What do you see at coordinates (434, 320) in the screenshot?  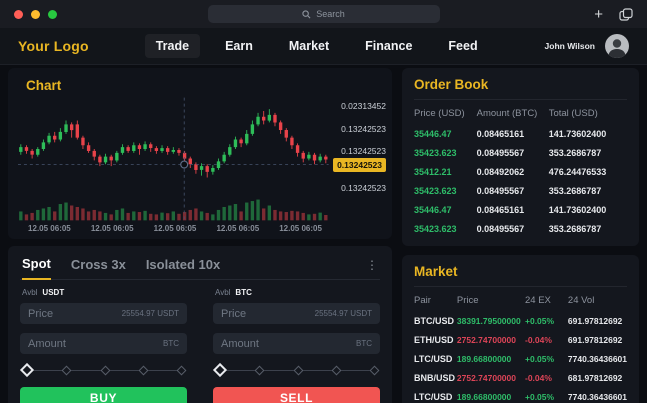 I see `market-pair: BTC/USD` at bounding box center [434, 320].